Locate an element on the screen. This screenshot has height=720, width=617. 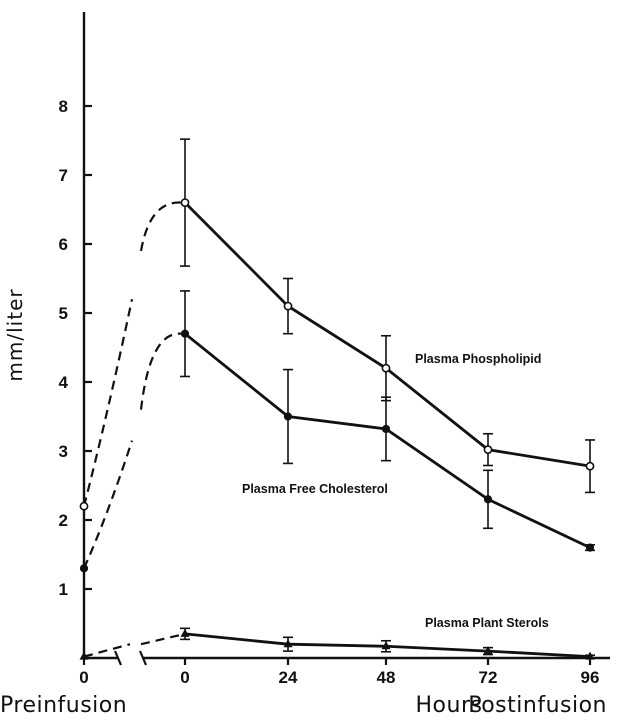
y-tick-label: 6 is located at coordinates (63, 244).